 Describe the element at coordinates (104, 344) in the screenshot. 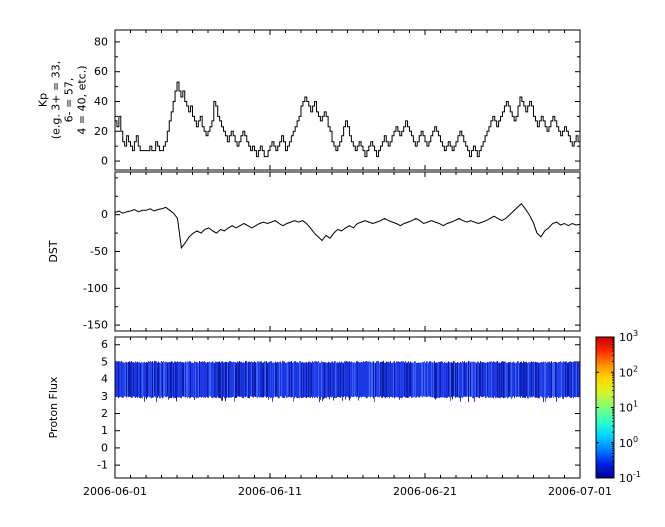

I see `y-tick-label: 6` at that location.